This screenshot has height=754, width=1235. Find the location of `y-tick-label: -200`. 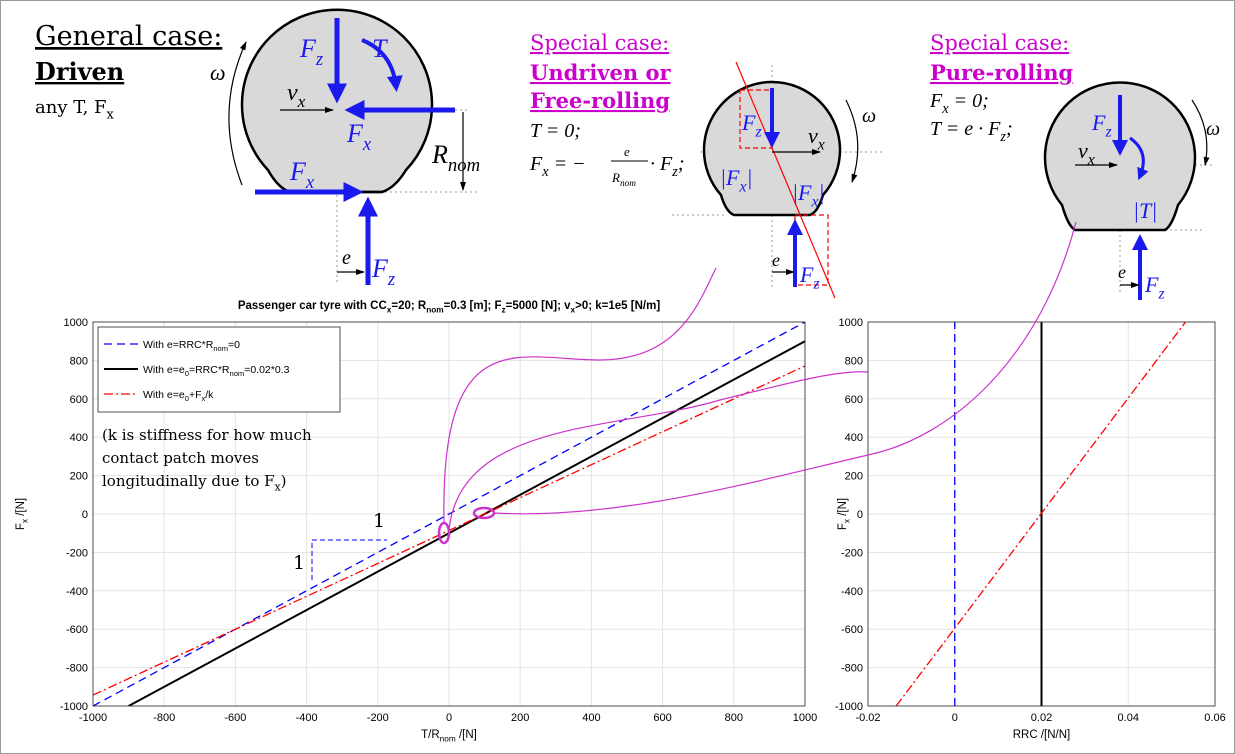

y-tick-label: -200 is located at coordinates (77, 553).